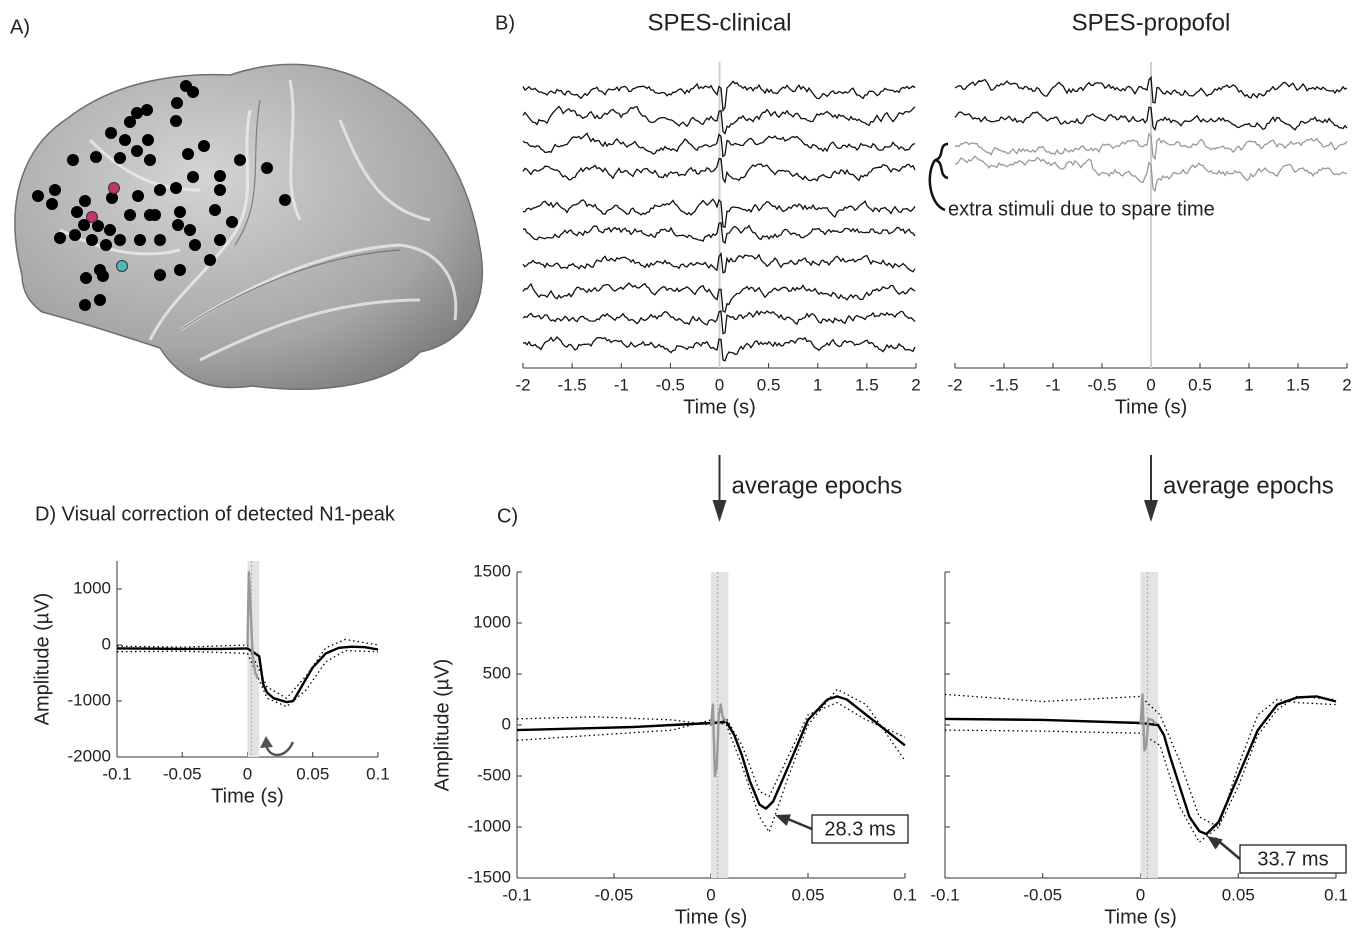 The image size is (1362, 928). I want to click on panel-title: SPES-clinical, so click(719, 22).